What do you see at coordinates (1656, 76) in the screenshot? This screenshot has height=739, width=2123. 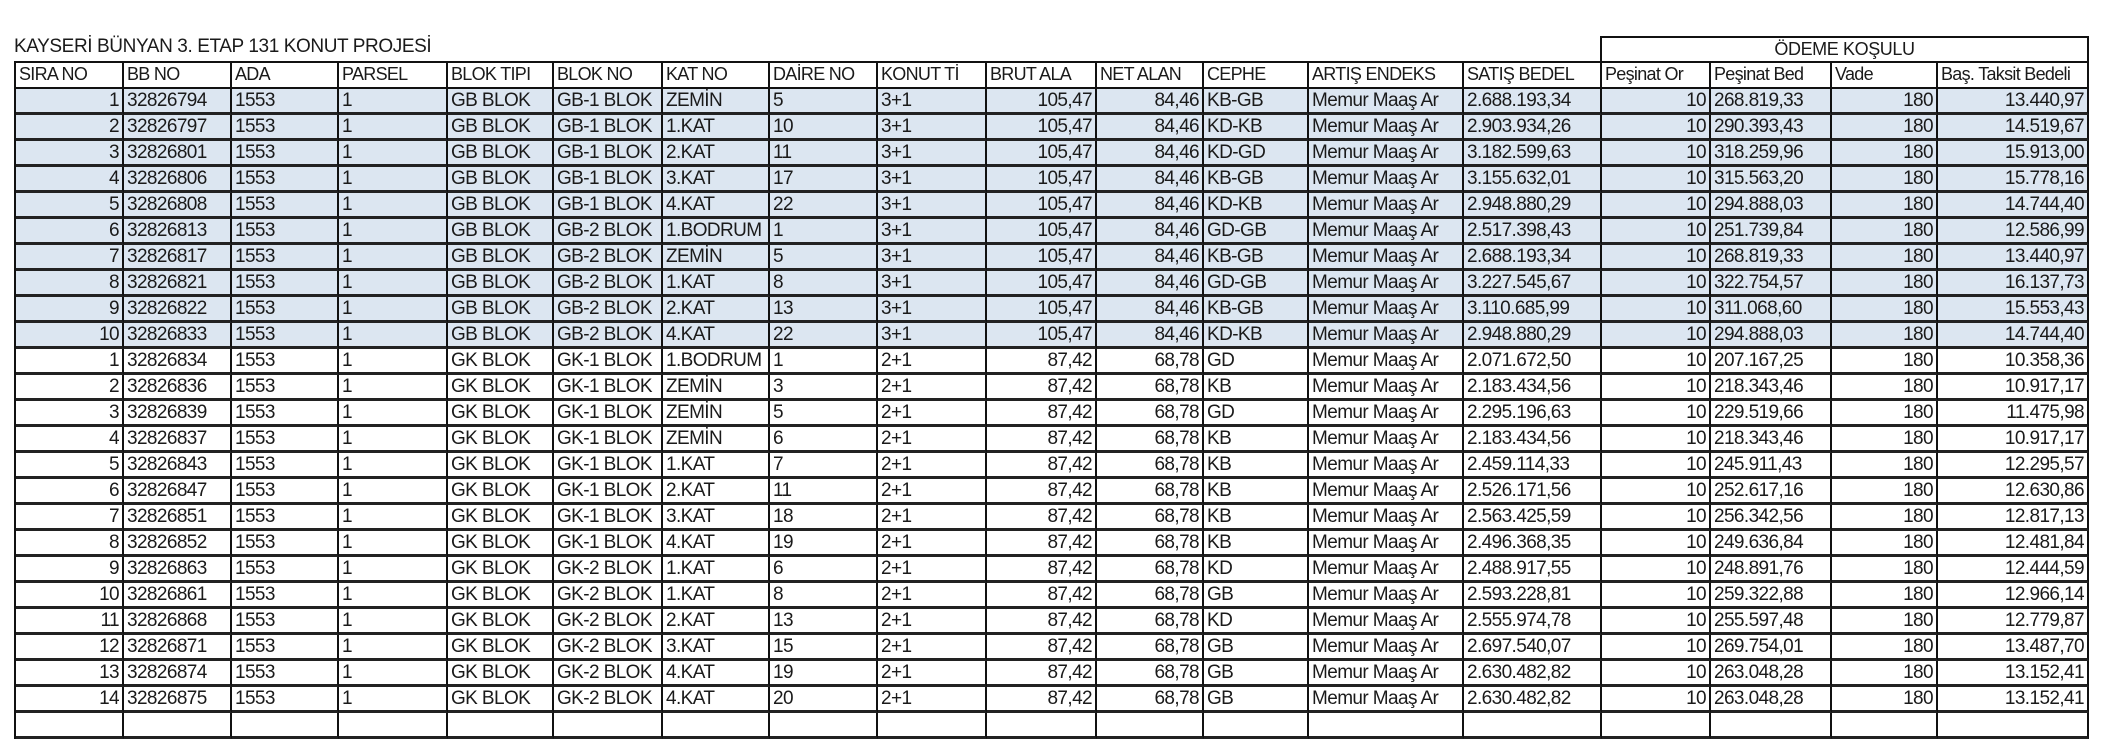 I see `column-header-pesinat-orani: Peşinat Or` at bounding box center [1656, 76].